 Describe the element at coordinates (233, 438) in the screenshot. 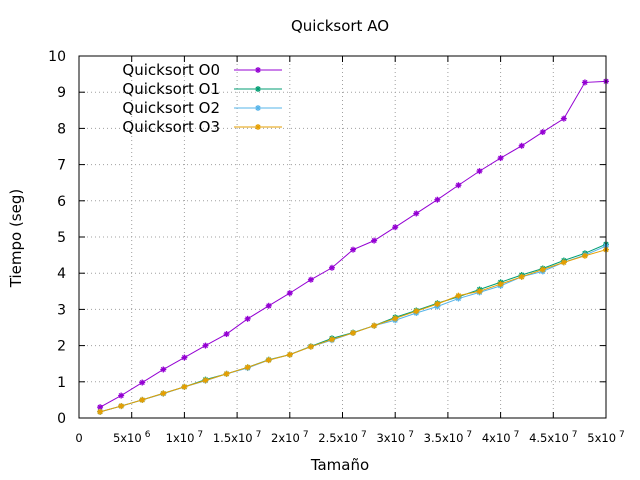

I see `x-tick-base: 1.5x10` at that location.